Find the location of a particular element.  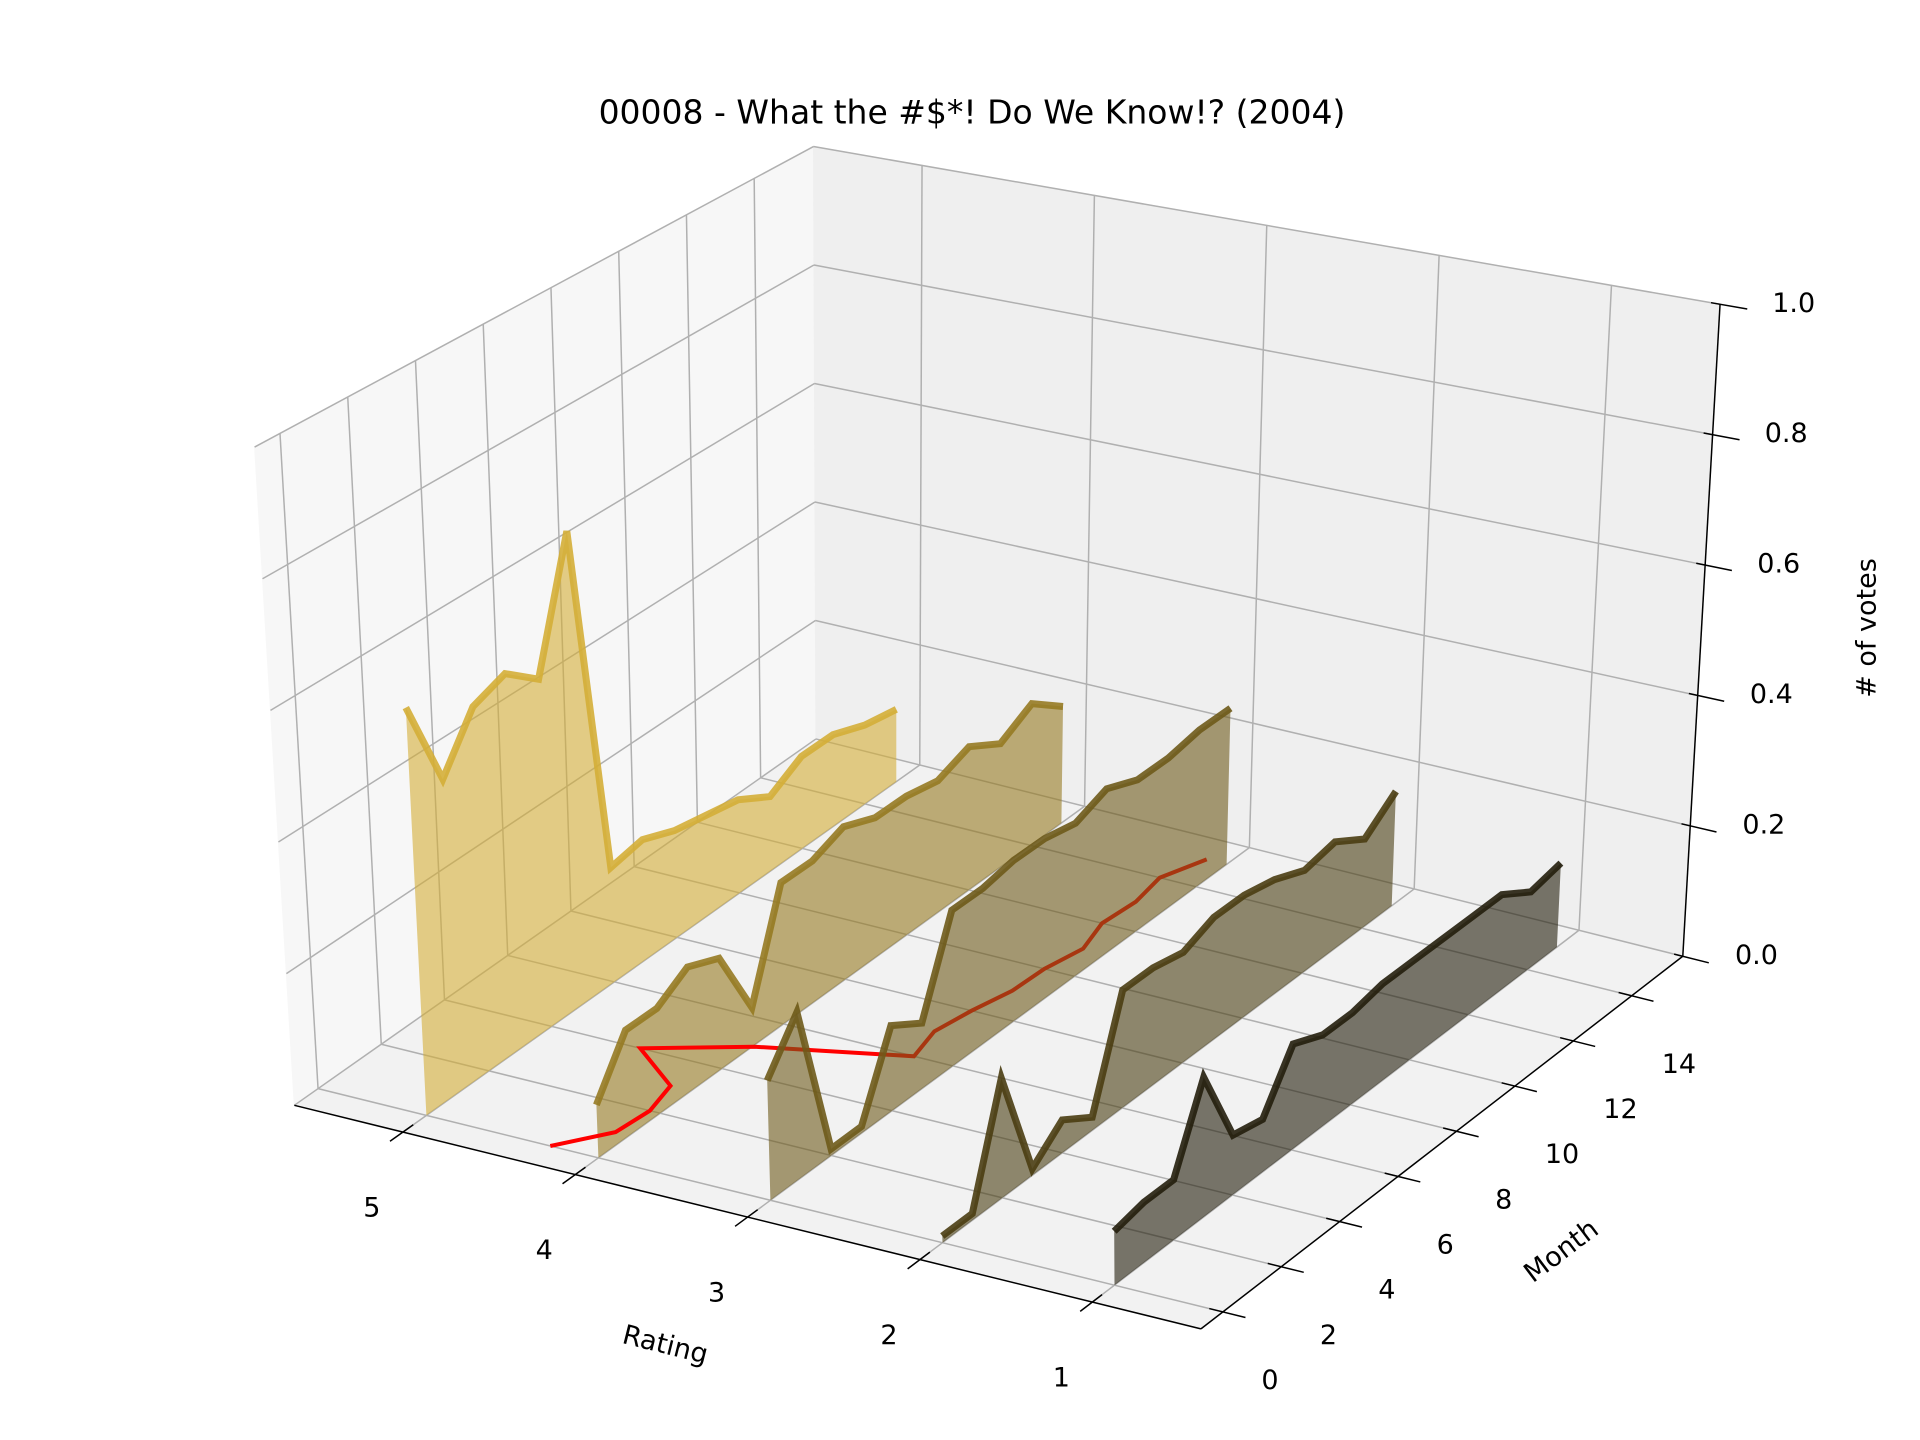

y-tick-label: 6 is located at coordinates (1445, 1244).